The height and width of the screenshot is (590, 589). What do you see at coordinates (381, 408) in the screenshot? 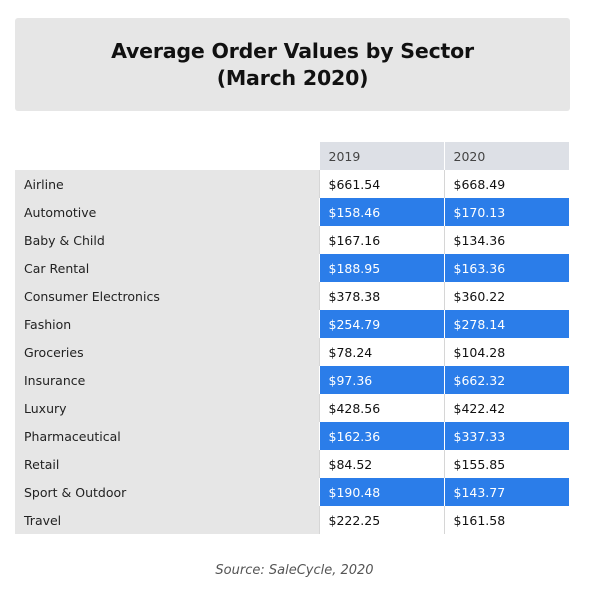
I see `value-2019-cell: $428.56` at bounding box center [381, 408].